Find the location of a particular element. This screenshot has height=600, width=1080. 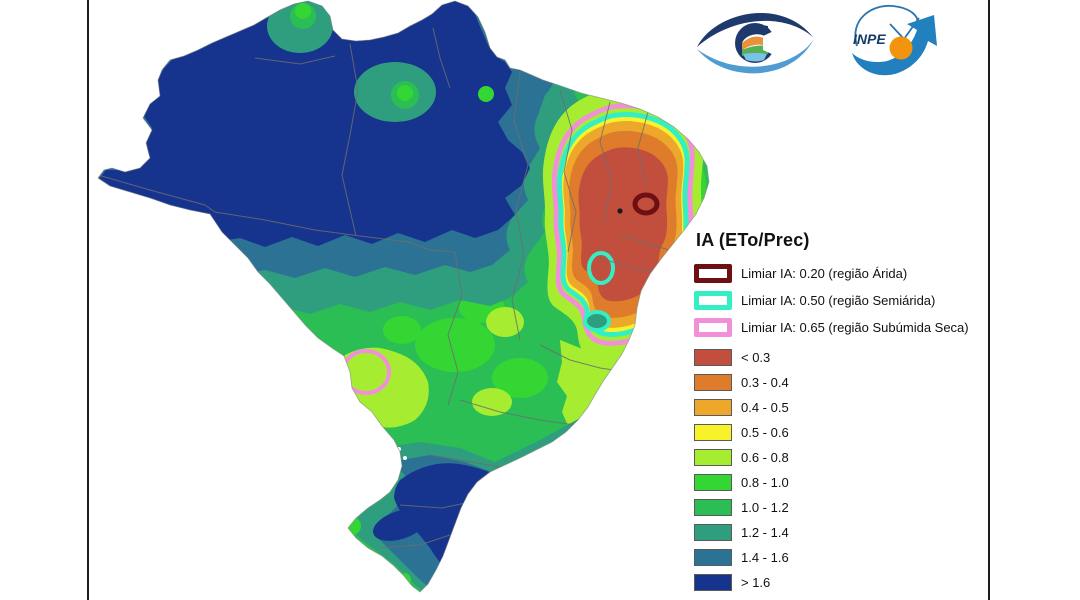

threshold-contours is located at coordinates (623, 225).